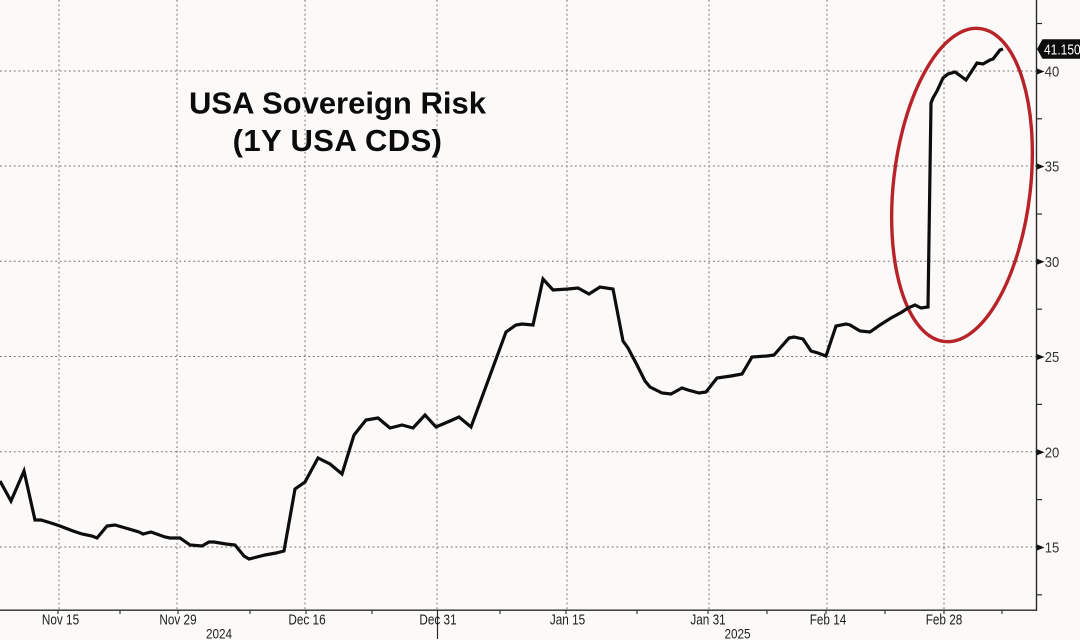 The height and width of the screenshot is (640, 1080). Describe the element at coordinates (1052, 547) in the screenshot. I see `svg-text: 15` at that location.